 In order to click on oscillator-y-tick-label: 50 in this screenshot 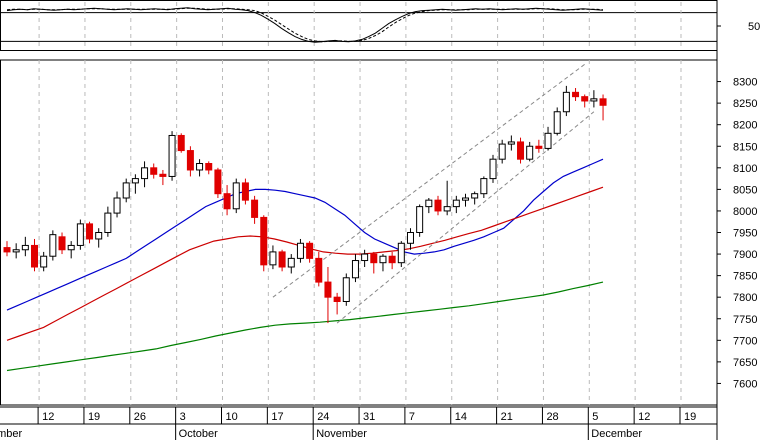, I will do `click(754, 27)`.